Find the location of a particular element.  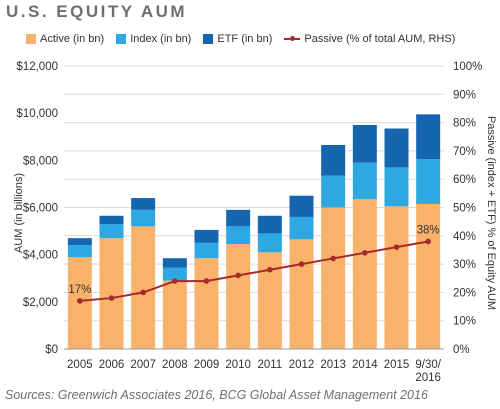

y-axis-left: $0 $2,000 $4,000 $6,000 $8,000 $10,000 $12,000 is located at coordinates (37, 208).